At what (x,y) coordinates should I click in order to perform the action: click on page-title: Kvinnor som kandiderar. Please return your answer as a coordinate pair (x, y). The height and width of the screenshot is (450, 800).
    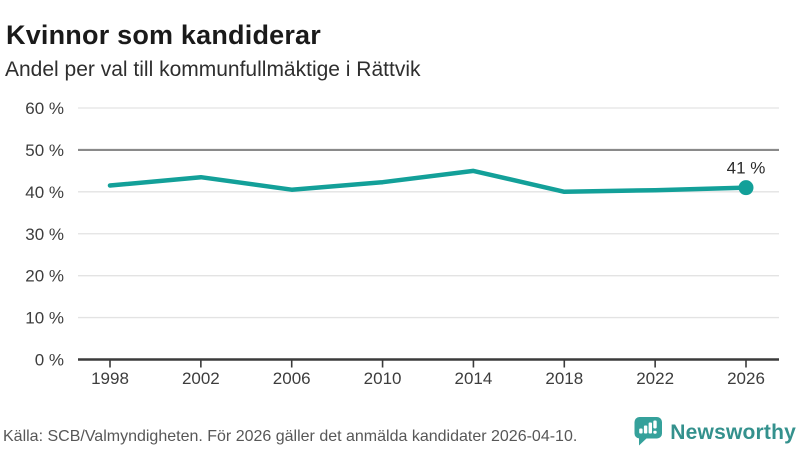
    Looking at the image, I should click on (163, 35).